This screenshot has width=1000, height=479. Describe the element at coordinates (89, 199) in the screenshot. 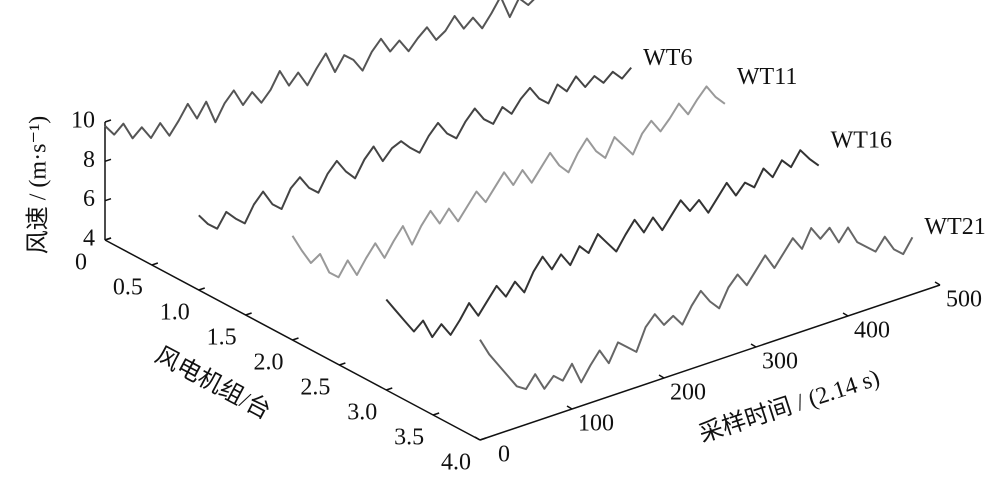

I see `y-tick-label: 6` at that location.